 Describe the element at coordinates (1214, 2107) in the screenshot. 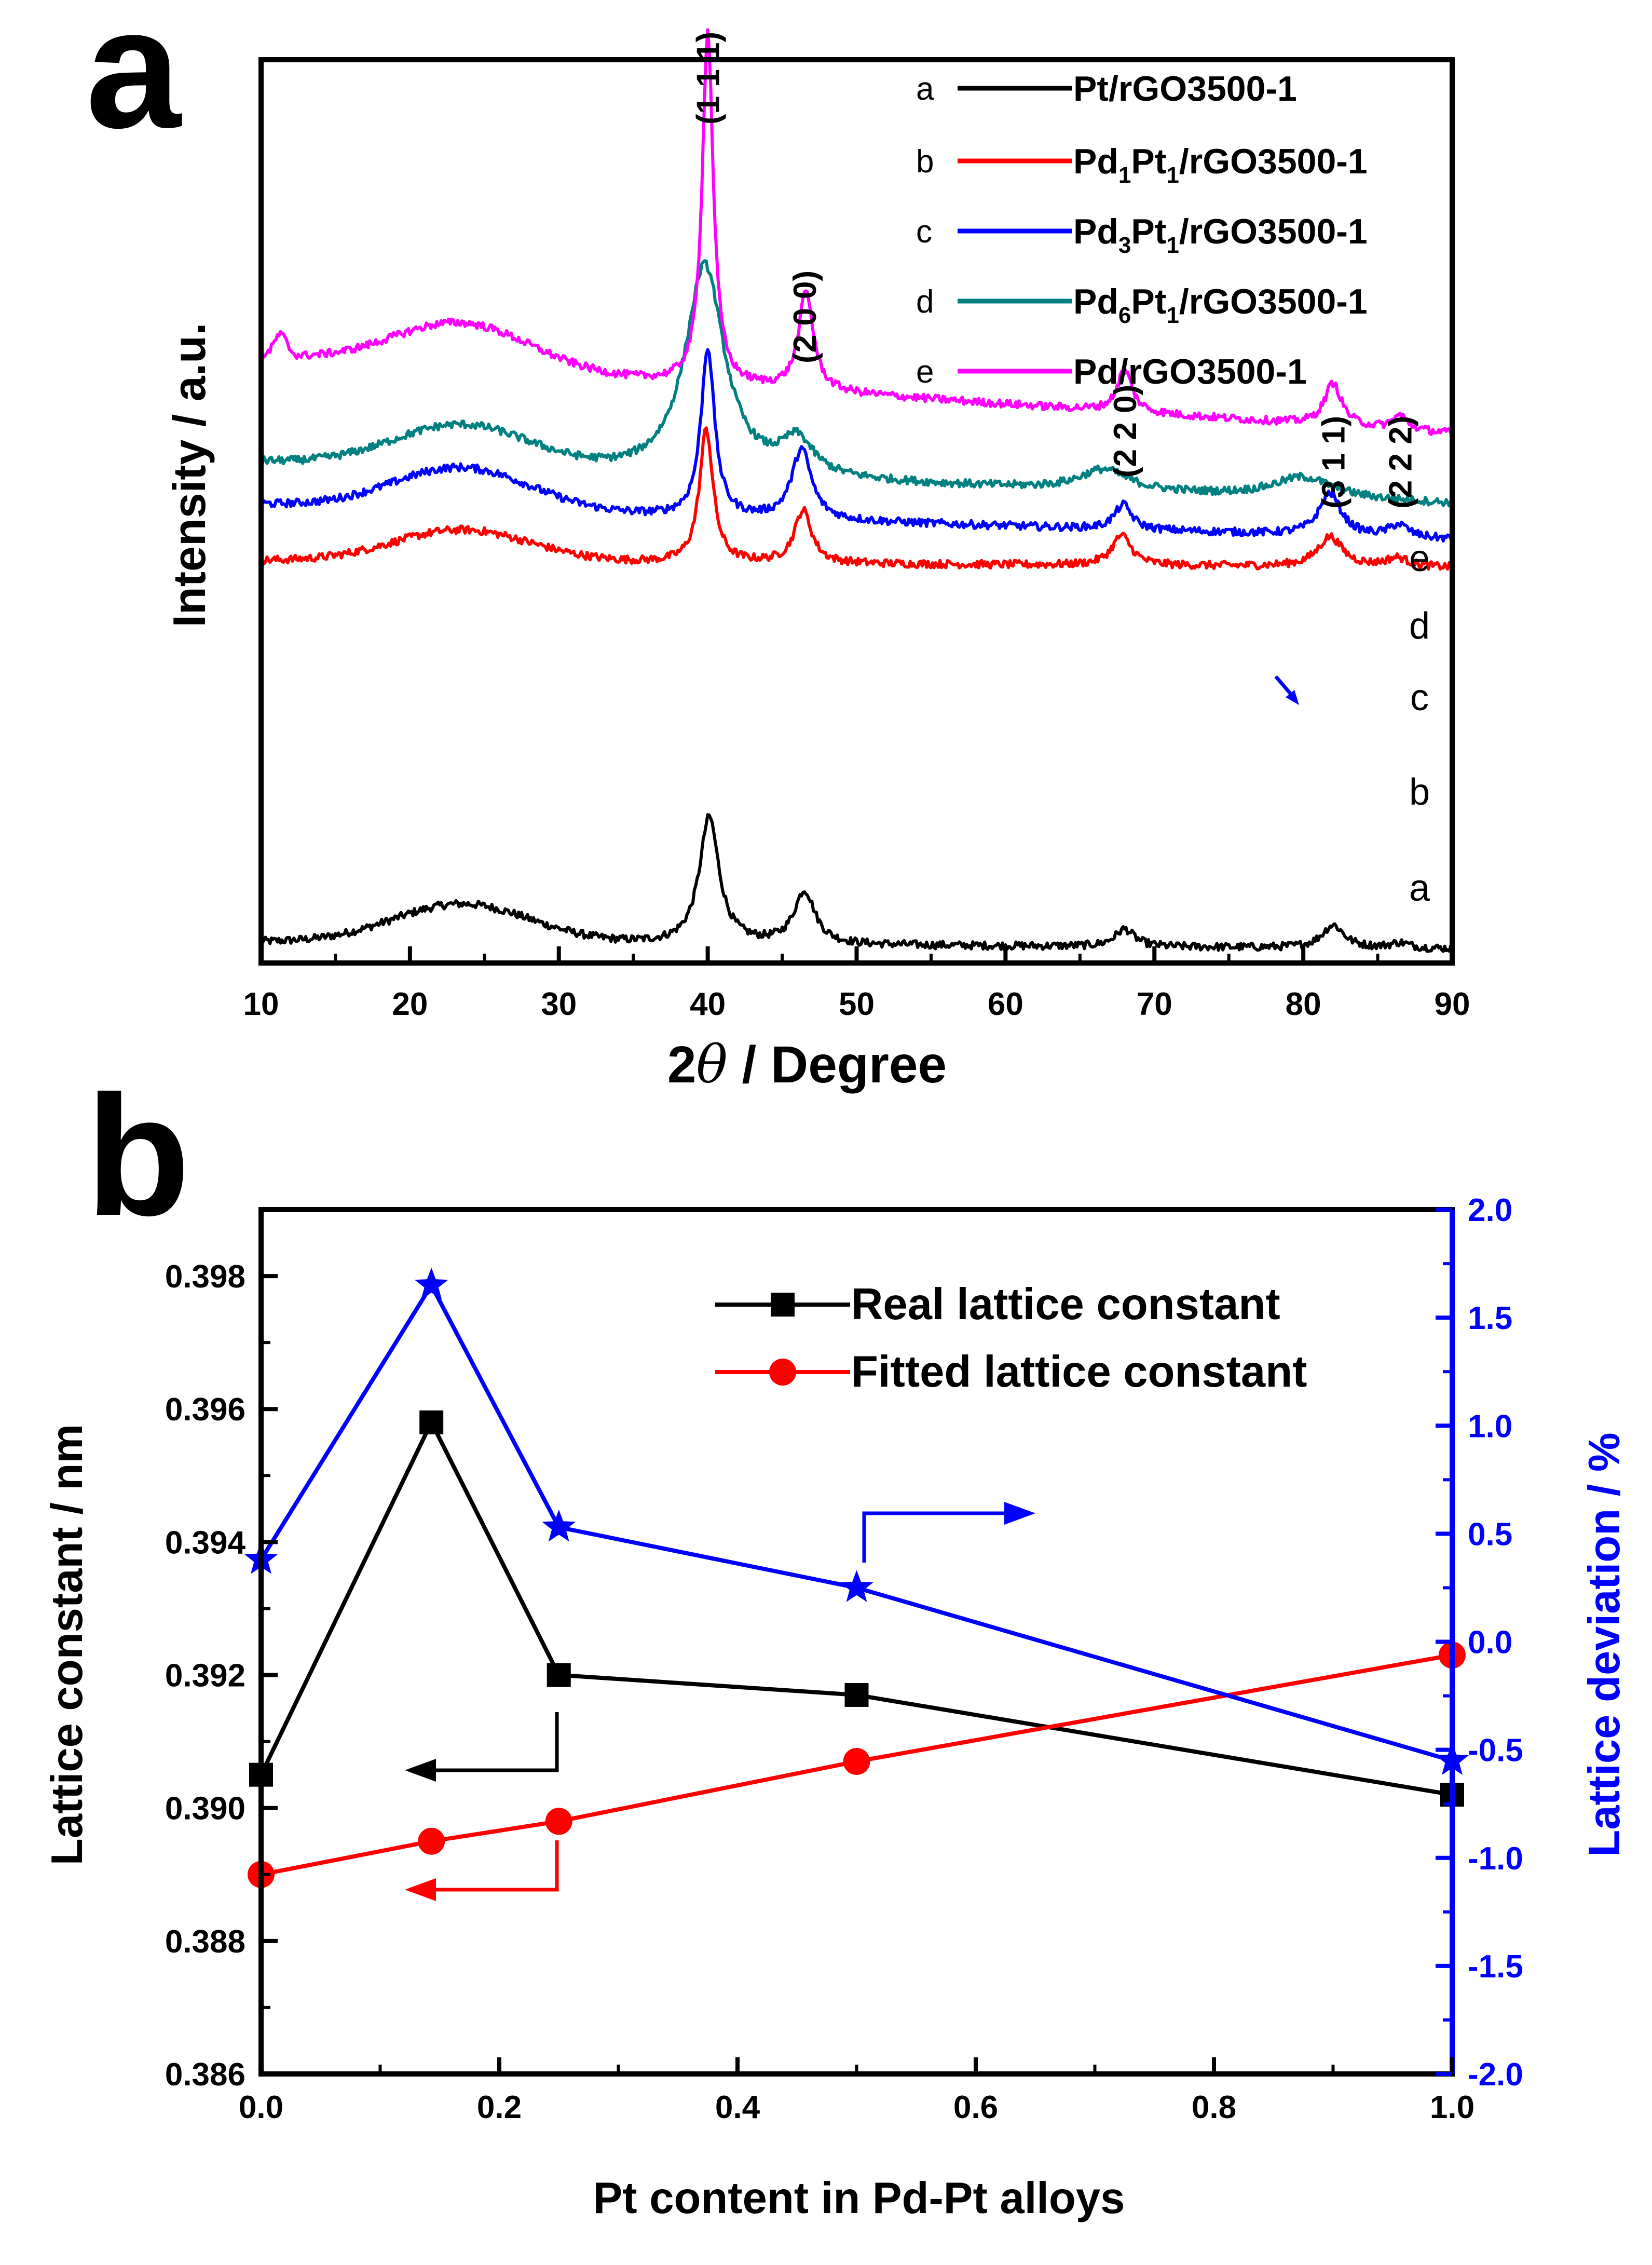

I see `x-tick-label: 0.8` at that location.